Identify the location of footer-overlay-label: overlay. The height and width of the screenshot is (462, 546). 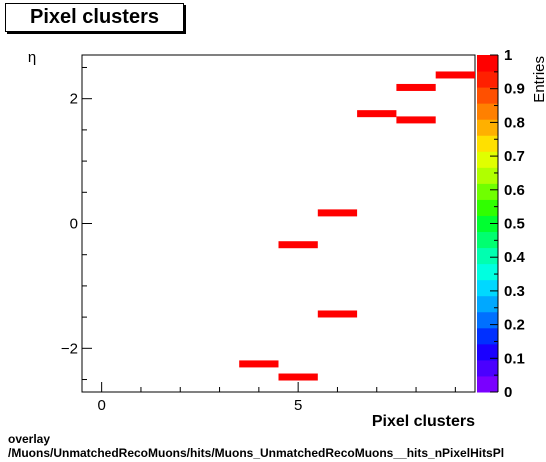
(29, 439).